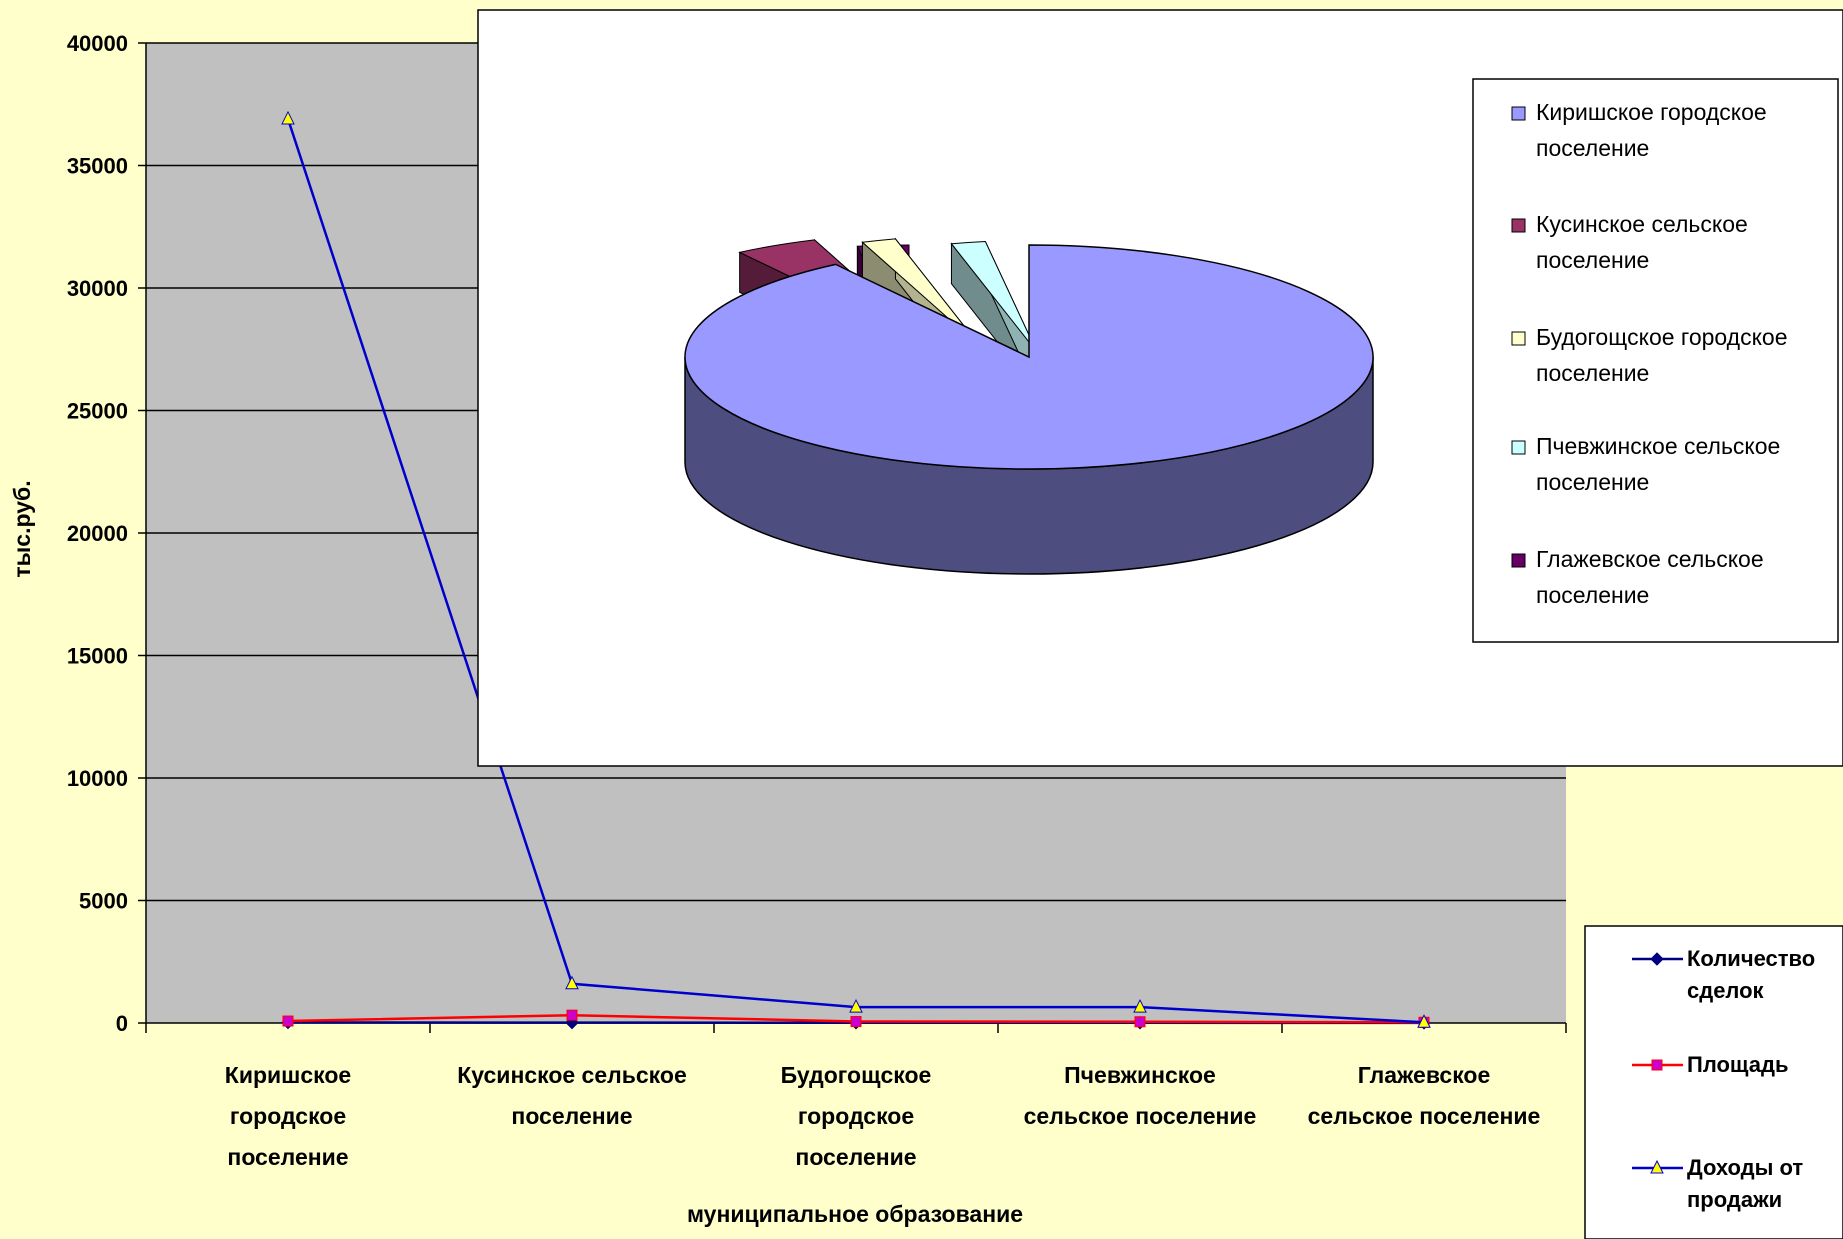  What do you see at coordinates (97, 288) in the screenshot?
I see `y-tick-label: 30000` at bounding box center [97, 288].